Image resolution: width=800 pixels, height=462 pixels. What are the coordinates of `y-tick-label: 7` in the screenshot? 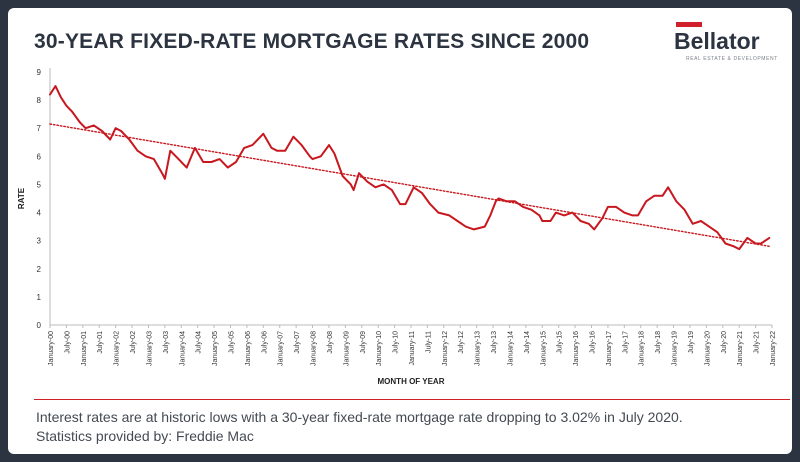 It's located at (39, 128).